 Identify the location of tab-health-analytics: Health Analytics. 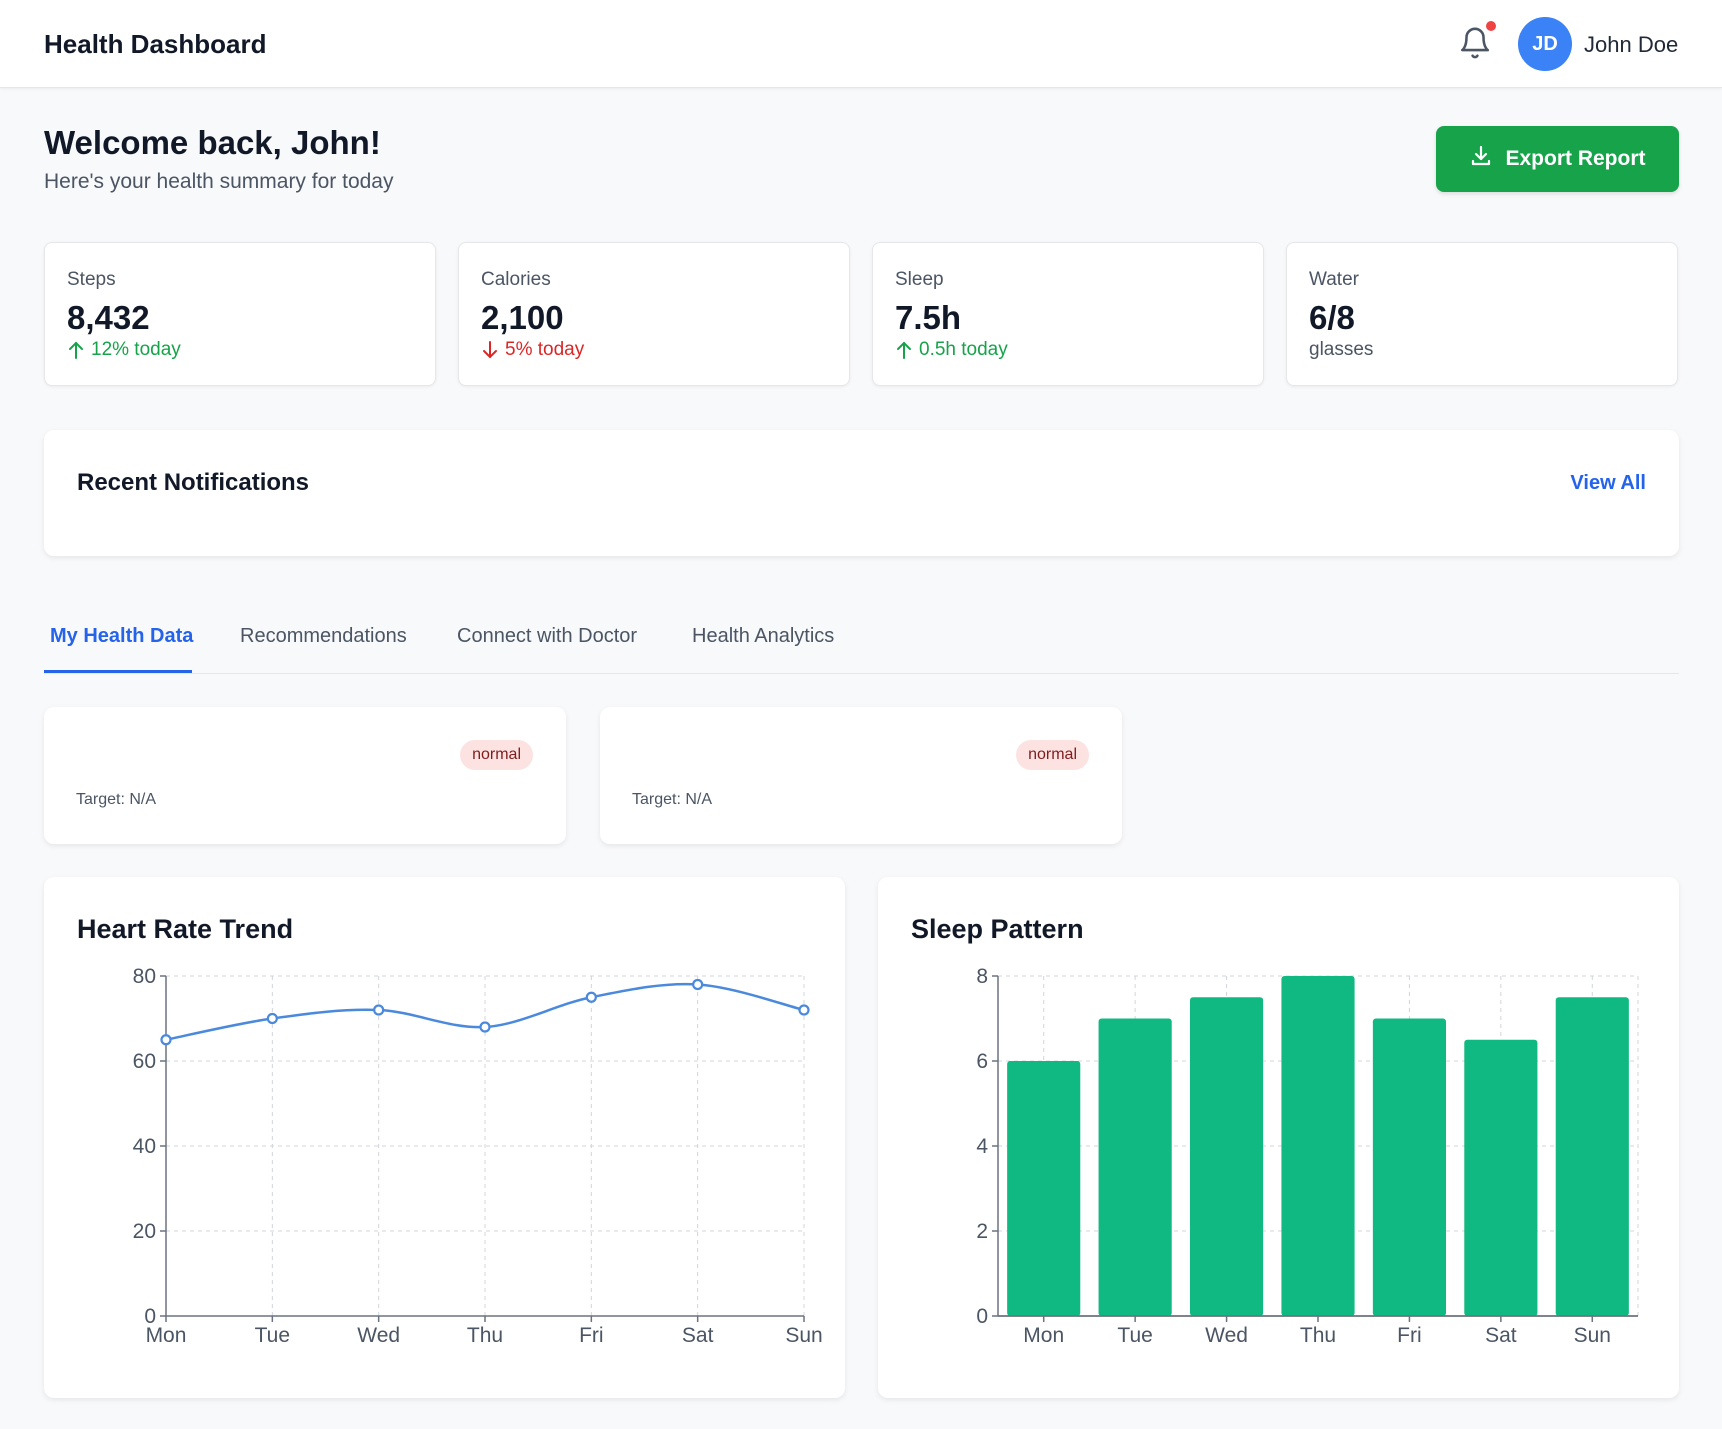
(763, 636).